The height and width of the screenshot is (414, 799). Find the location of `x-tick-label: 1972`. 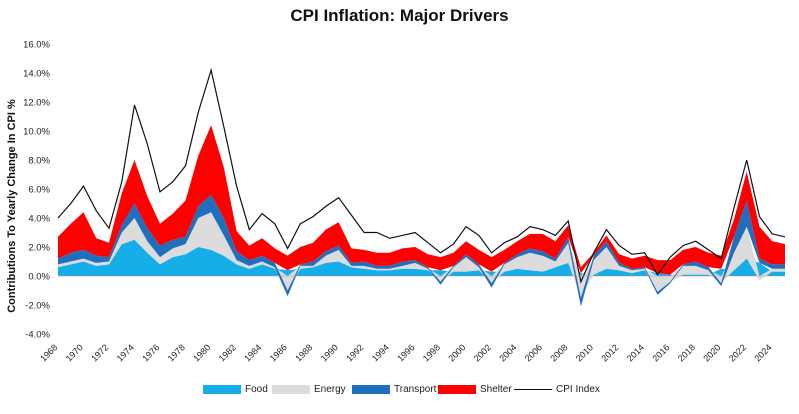

x-tick-label: 1972 is located at coordinates (99, 352).